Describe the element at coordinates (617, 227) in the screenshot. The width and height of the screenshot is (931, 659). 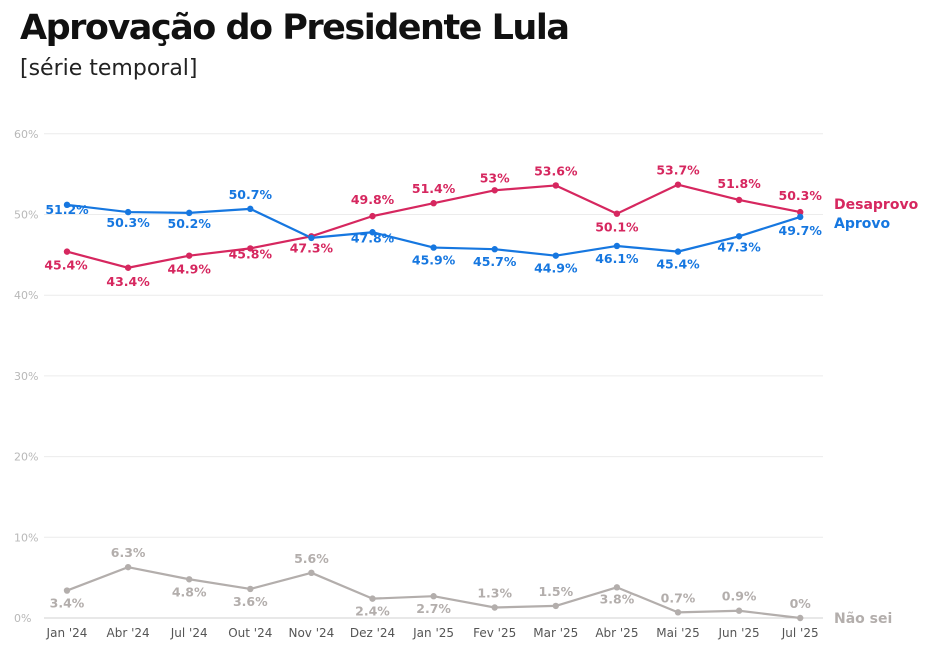
I see `data-label: 50.1%` at that location.